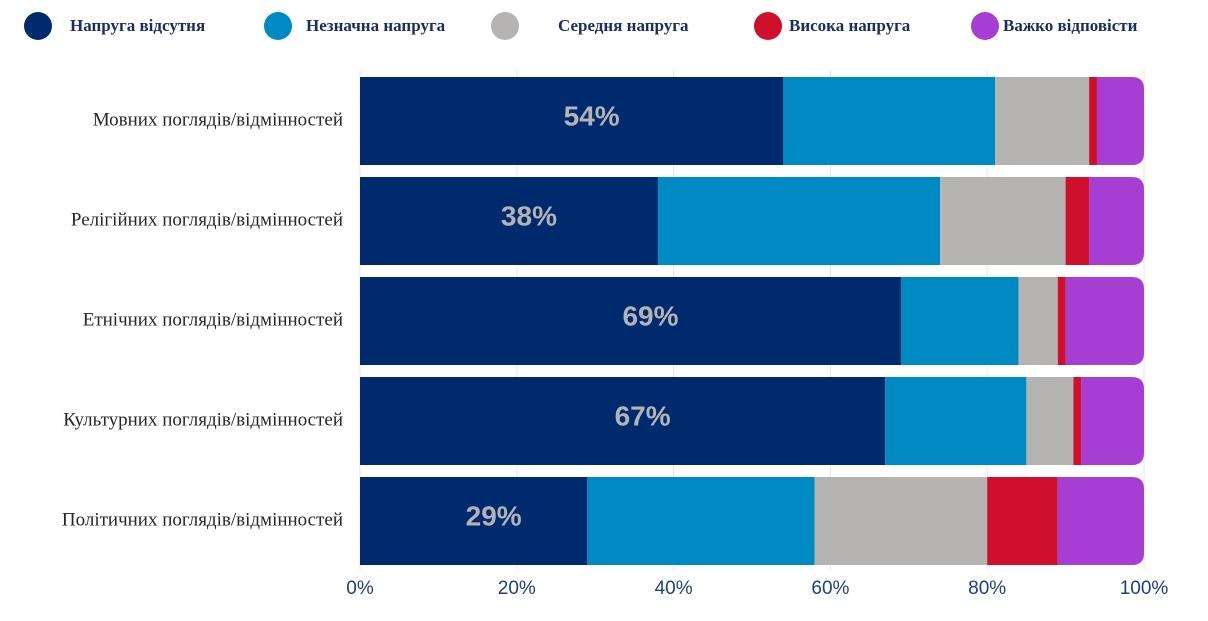  I want to click on x-tick-label: 0%, so click(360, 588).